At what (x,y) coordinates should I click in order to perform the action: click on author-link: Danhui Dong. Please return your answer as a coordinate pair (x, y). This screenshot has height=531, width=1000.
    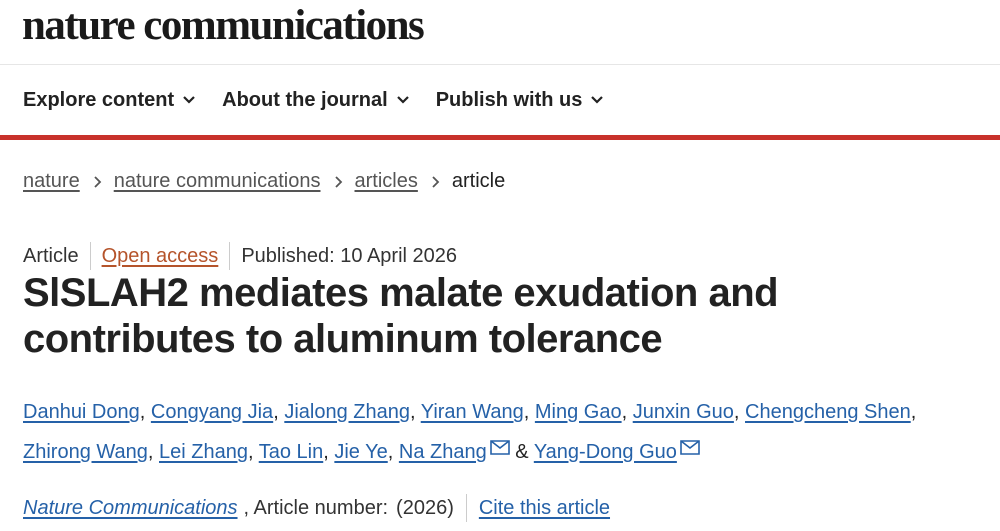
    Looking at the image, I should click on (81, 412).